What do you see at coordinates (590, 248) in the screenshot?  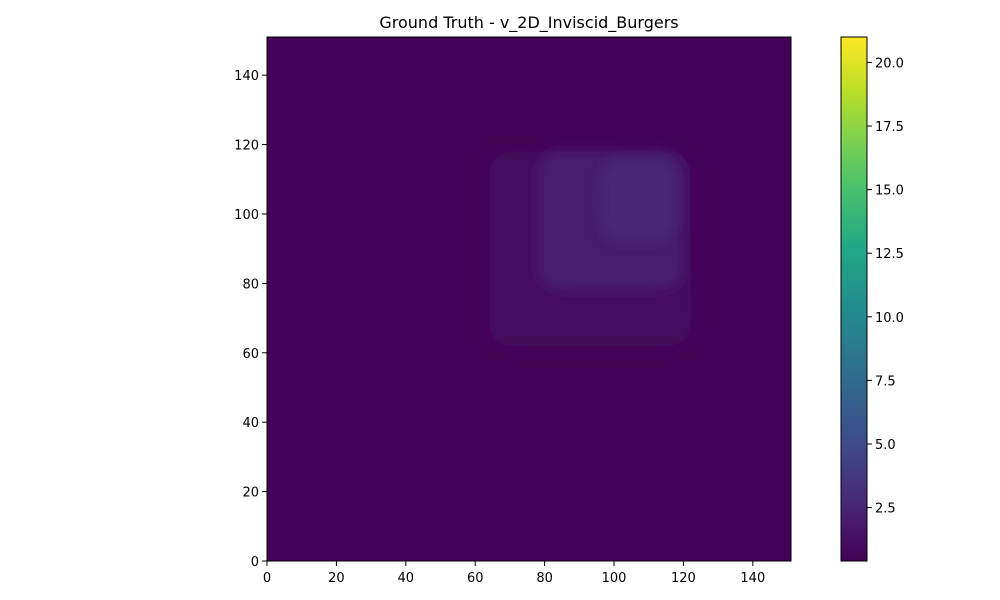 I see `heatmap-features` at bounding box center [590, 248].